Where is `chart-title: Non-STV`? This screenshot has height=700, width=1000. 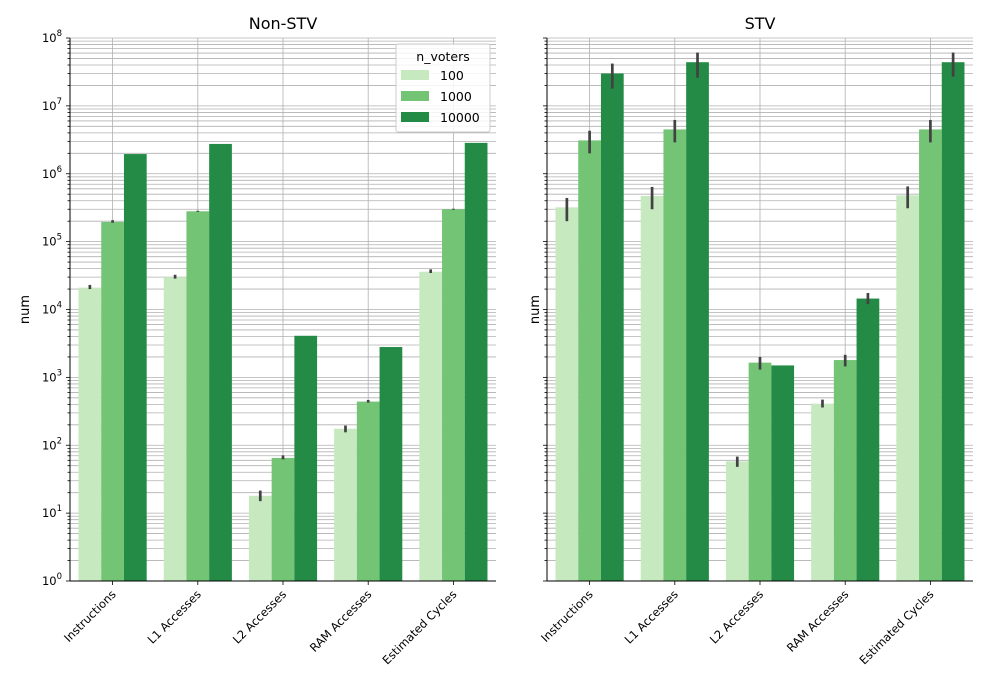 chart-title: Non-STV is located at coordinates (283, 23).